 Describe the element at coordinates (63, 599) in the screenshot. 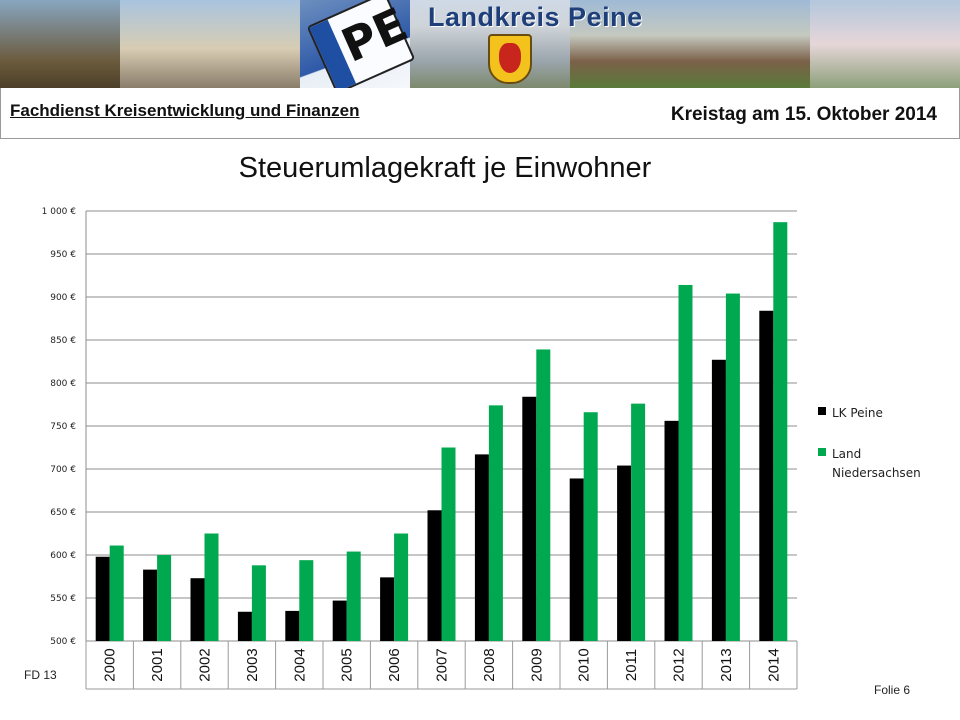

I see `y-tick-label: 550 €` at that location.